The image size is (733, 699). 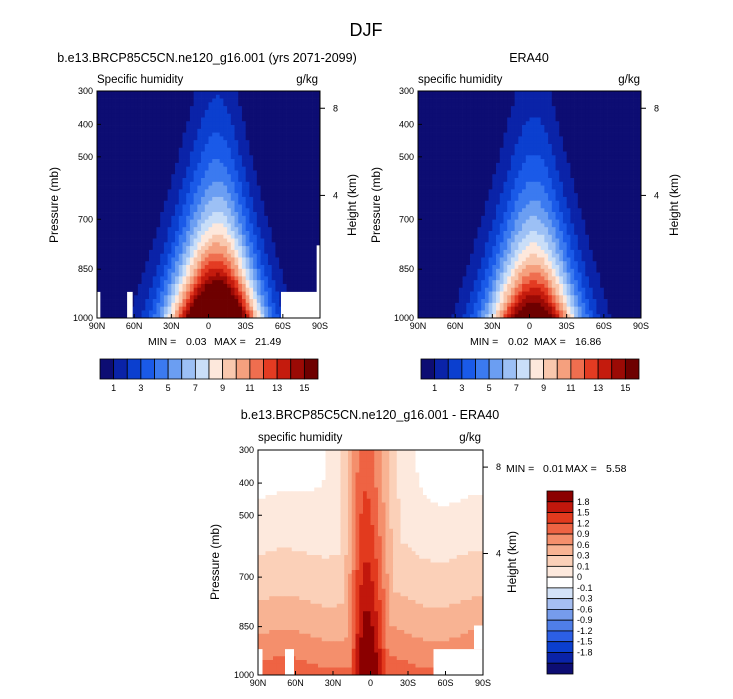 I want to click on panel-diff-xtick-label: 30N, so click(x=333, y=683).